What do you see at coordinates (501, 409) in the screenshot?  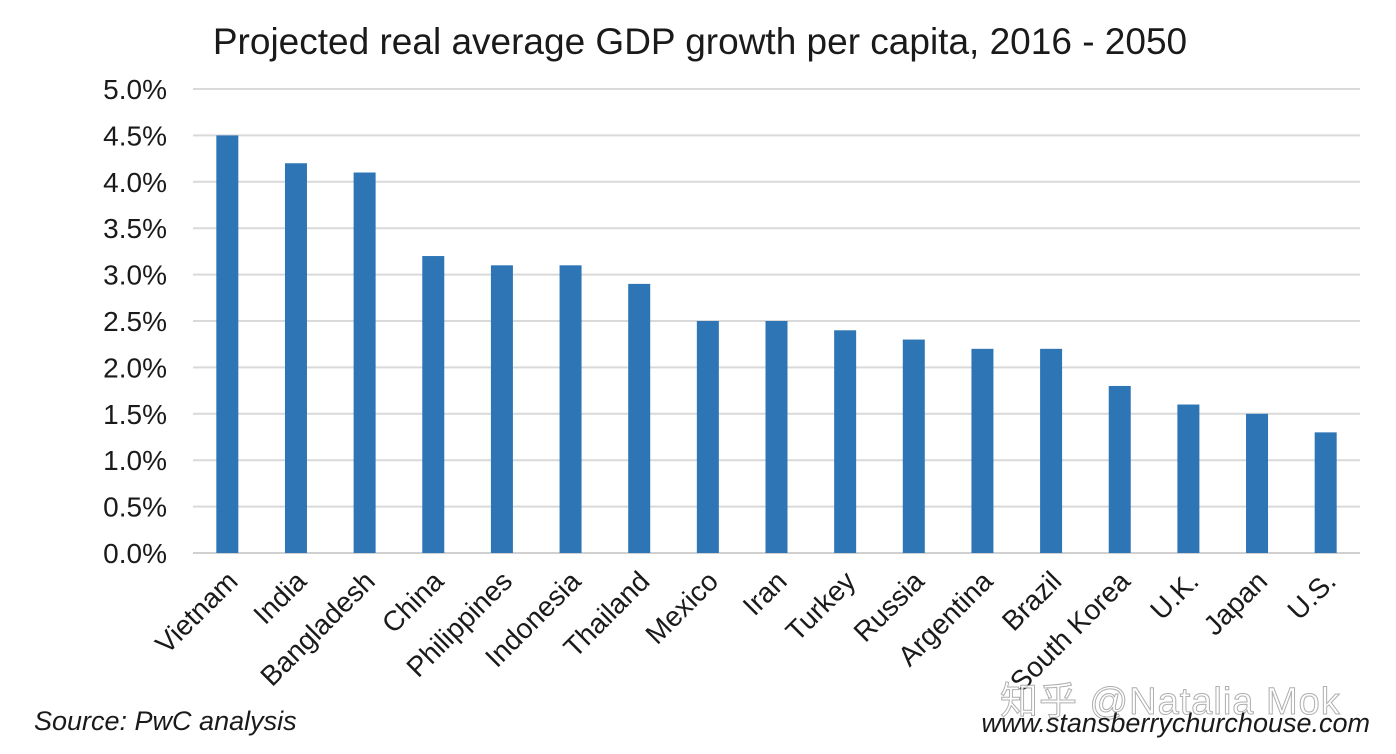 I see `bar-philippines` at bounding box center [501, 409].